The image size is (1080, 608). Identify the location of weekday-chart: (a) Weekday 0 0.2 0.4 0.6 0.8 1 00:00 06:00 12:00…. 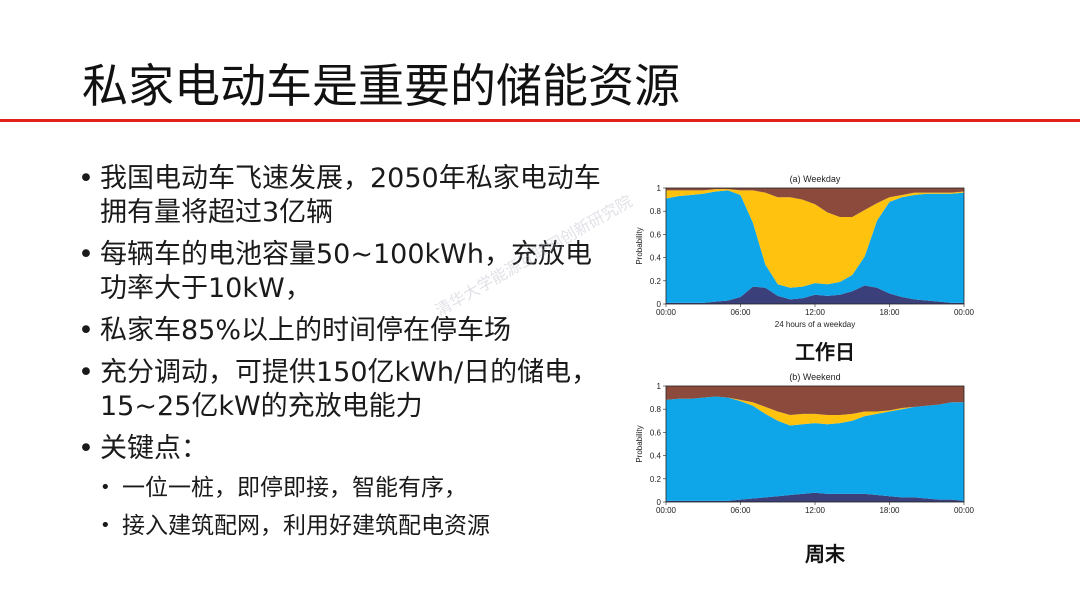
(810, 250).